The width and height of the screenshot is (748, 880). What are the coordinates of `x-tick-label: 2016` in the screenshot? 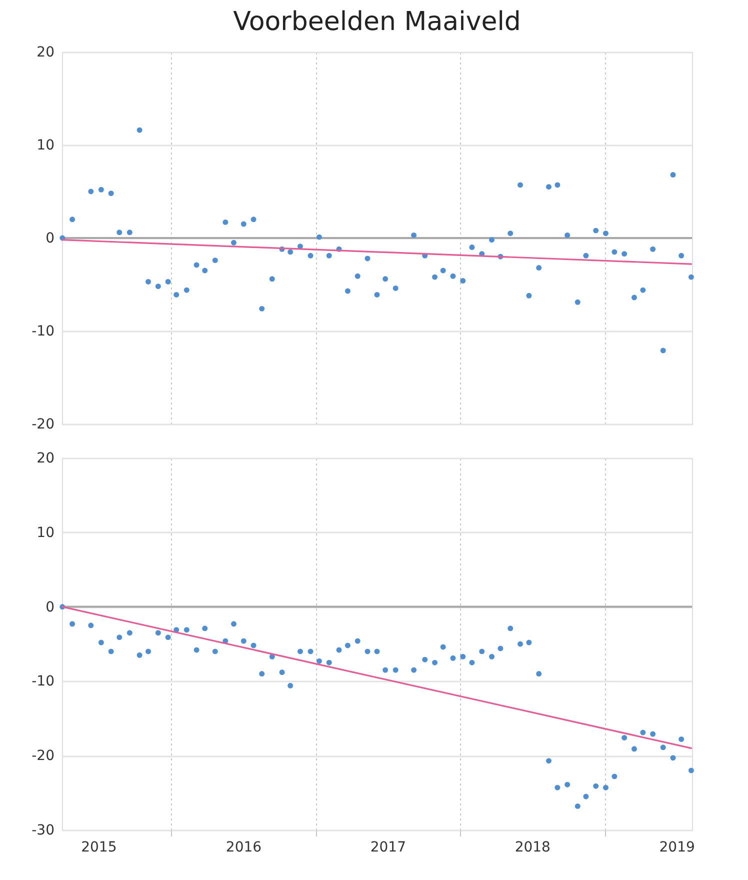 It's located at (244, 848).